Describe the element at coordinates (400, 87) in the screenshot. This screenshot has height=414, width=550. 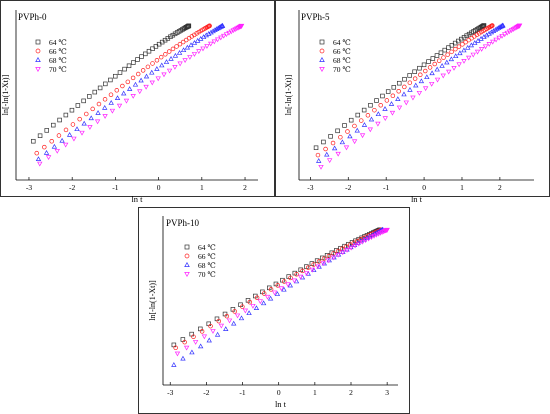
I see `series-square` at that location.